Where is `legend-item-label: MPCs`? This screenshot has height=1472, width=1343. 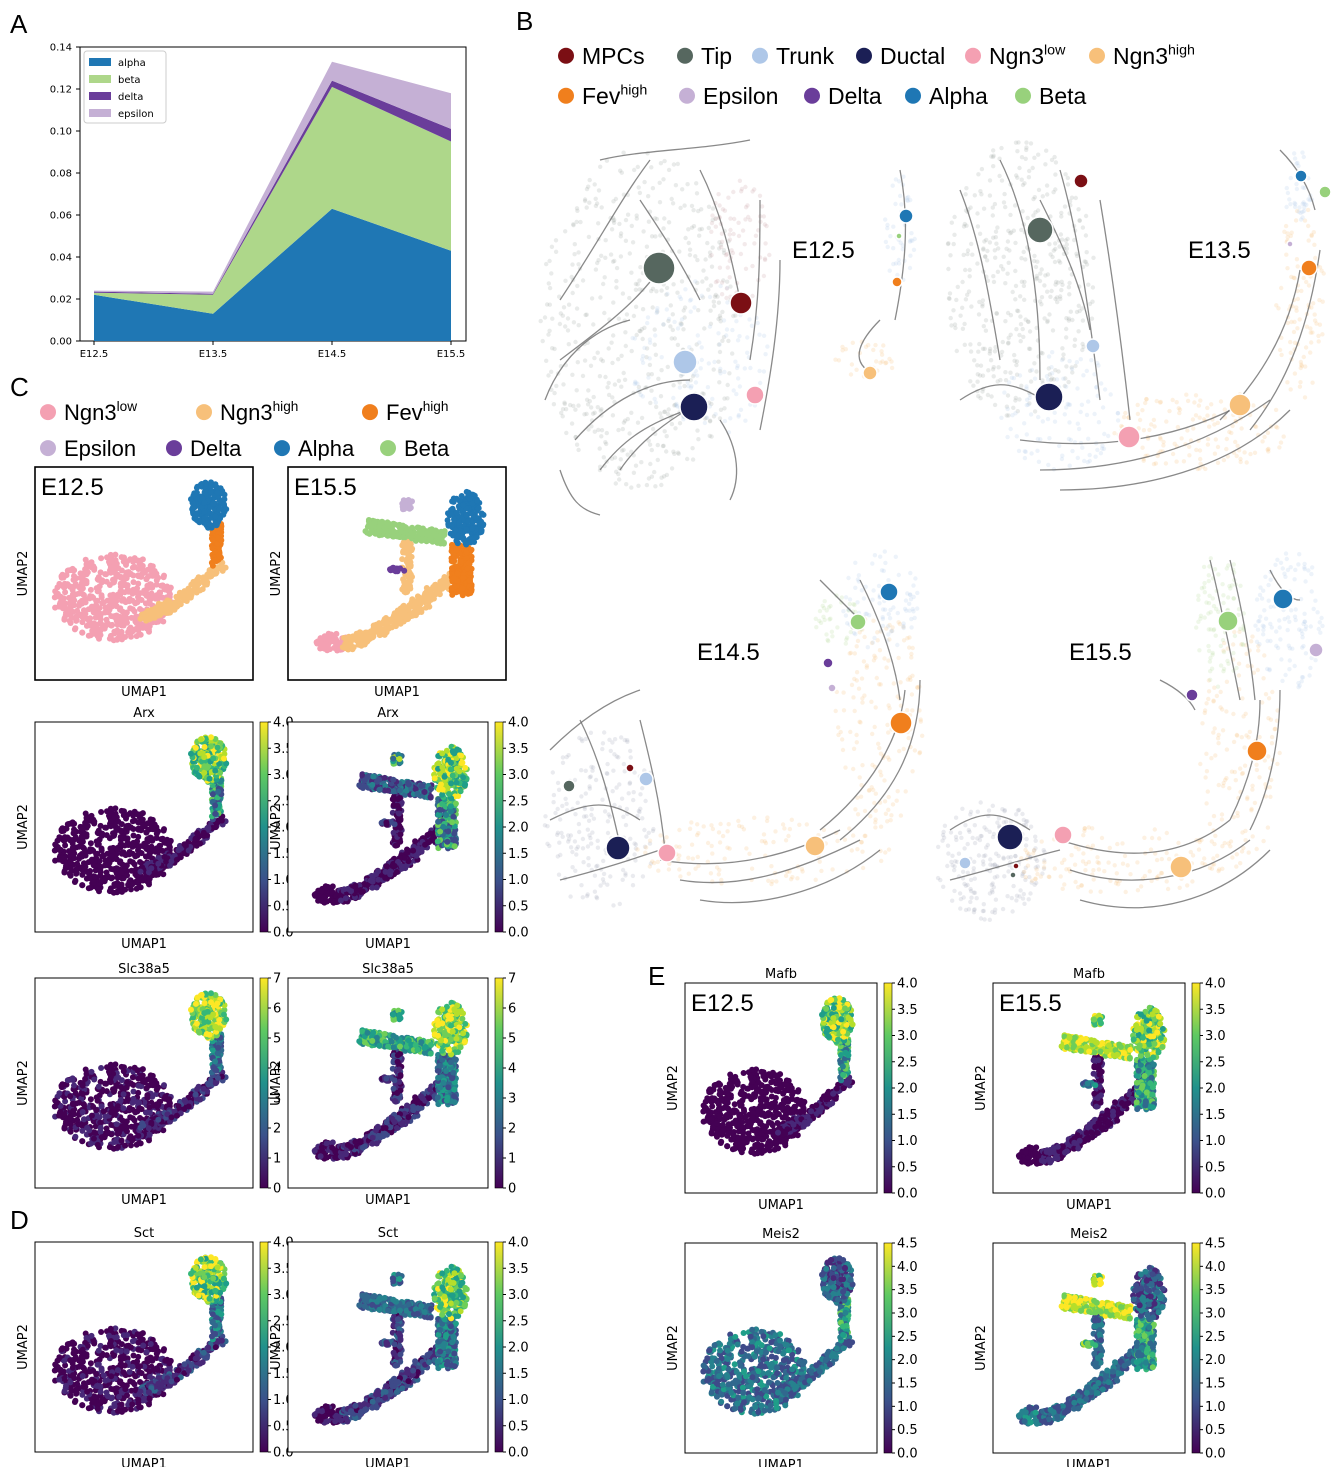 legend-item-label: MPCs is located at coordinates (613, 56).